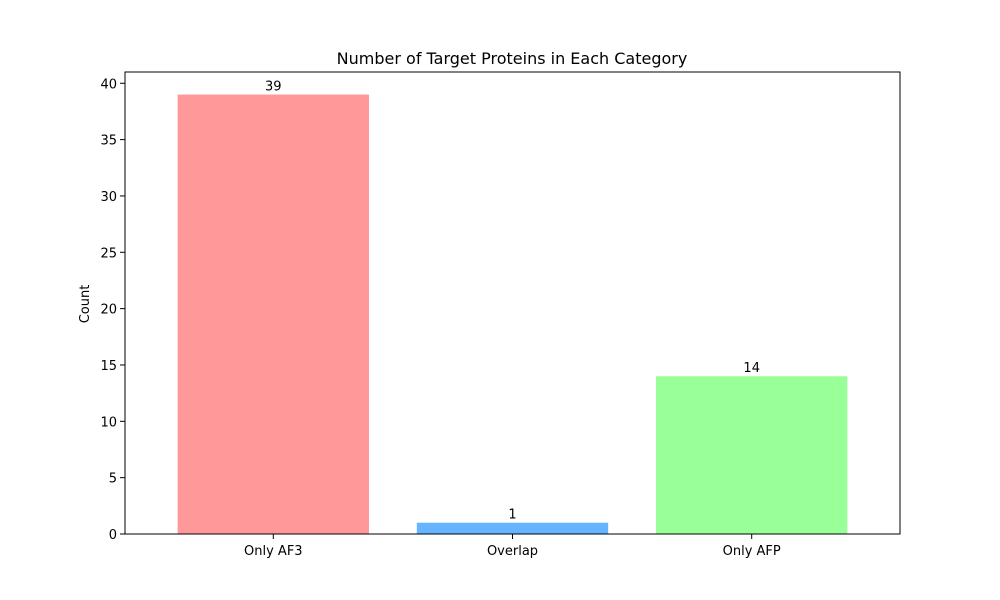  Describe the element at coordinates (273, 551) in the screenshot. I see `x-tick-label: Only AF3` at that location.